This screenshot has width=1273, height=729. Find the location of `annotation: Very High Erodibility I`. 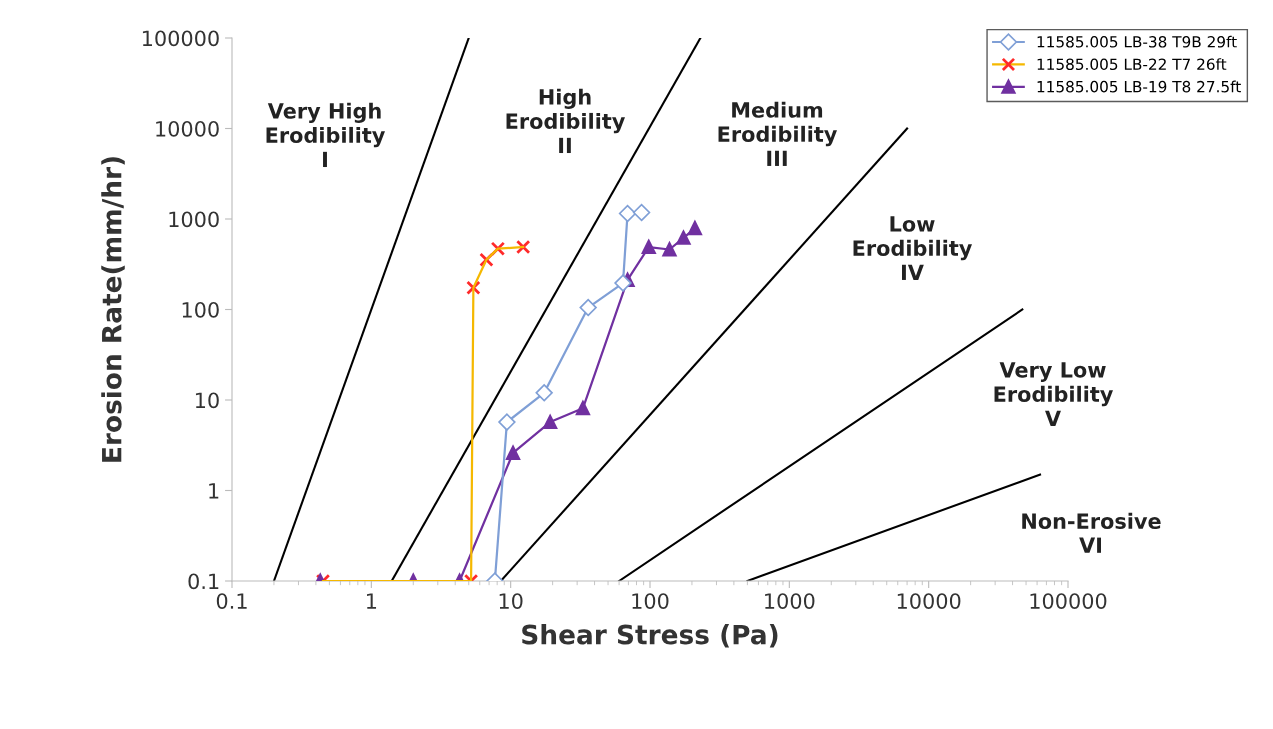

annotation: Very High Erodibility I is located at coordinates (325, 135).